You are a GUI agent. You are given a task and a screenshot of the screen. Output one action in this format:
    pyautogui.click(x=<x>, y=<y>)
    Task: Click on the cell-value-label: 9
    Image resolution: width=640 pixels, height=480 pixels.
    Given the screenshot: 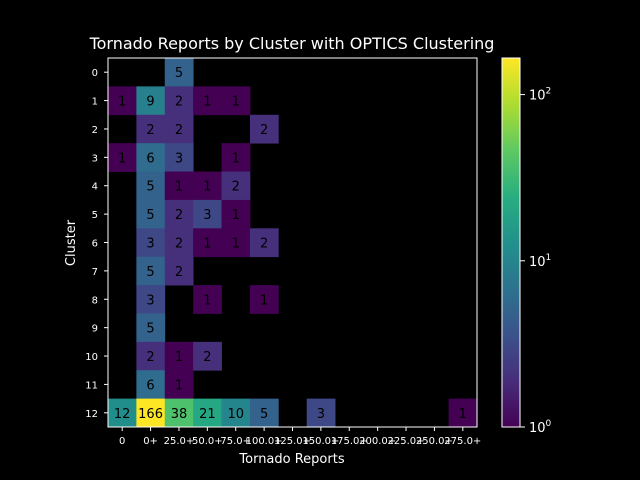 What is the action you would take?
    pyautogui.click(x=150, y=102)
    